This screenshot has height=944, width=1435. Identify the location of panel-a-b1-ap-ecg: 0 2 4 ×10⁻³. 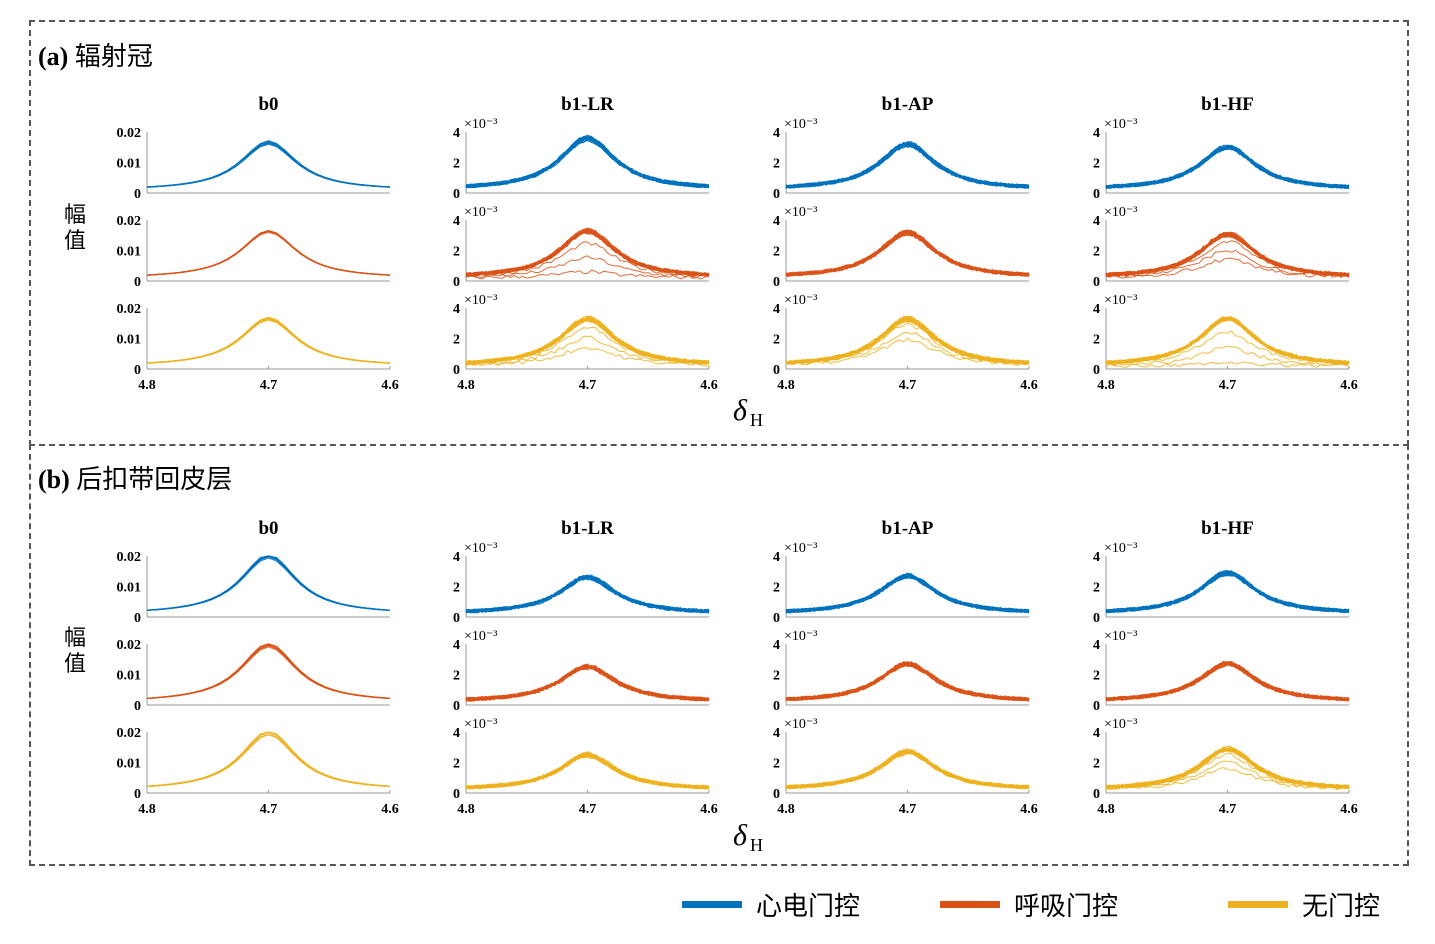
(901, 159).